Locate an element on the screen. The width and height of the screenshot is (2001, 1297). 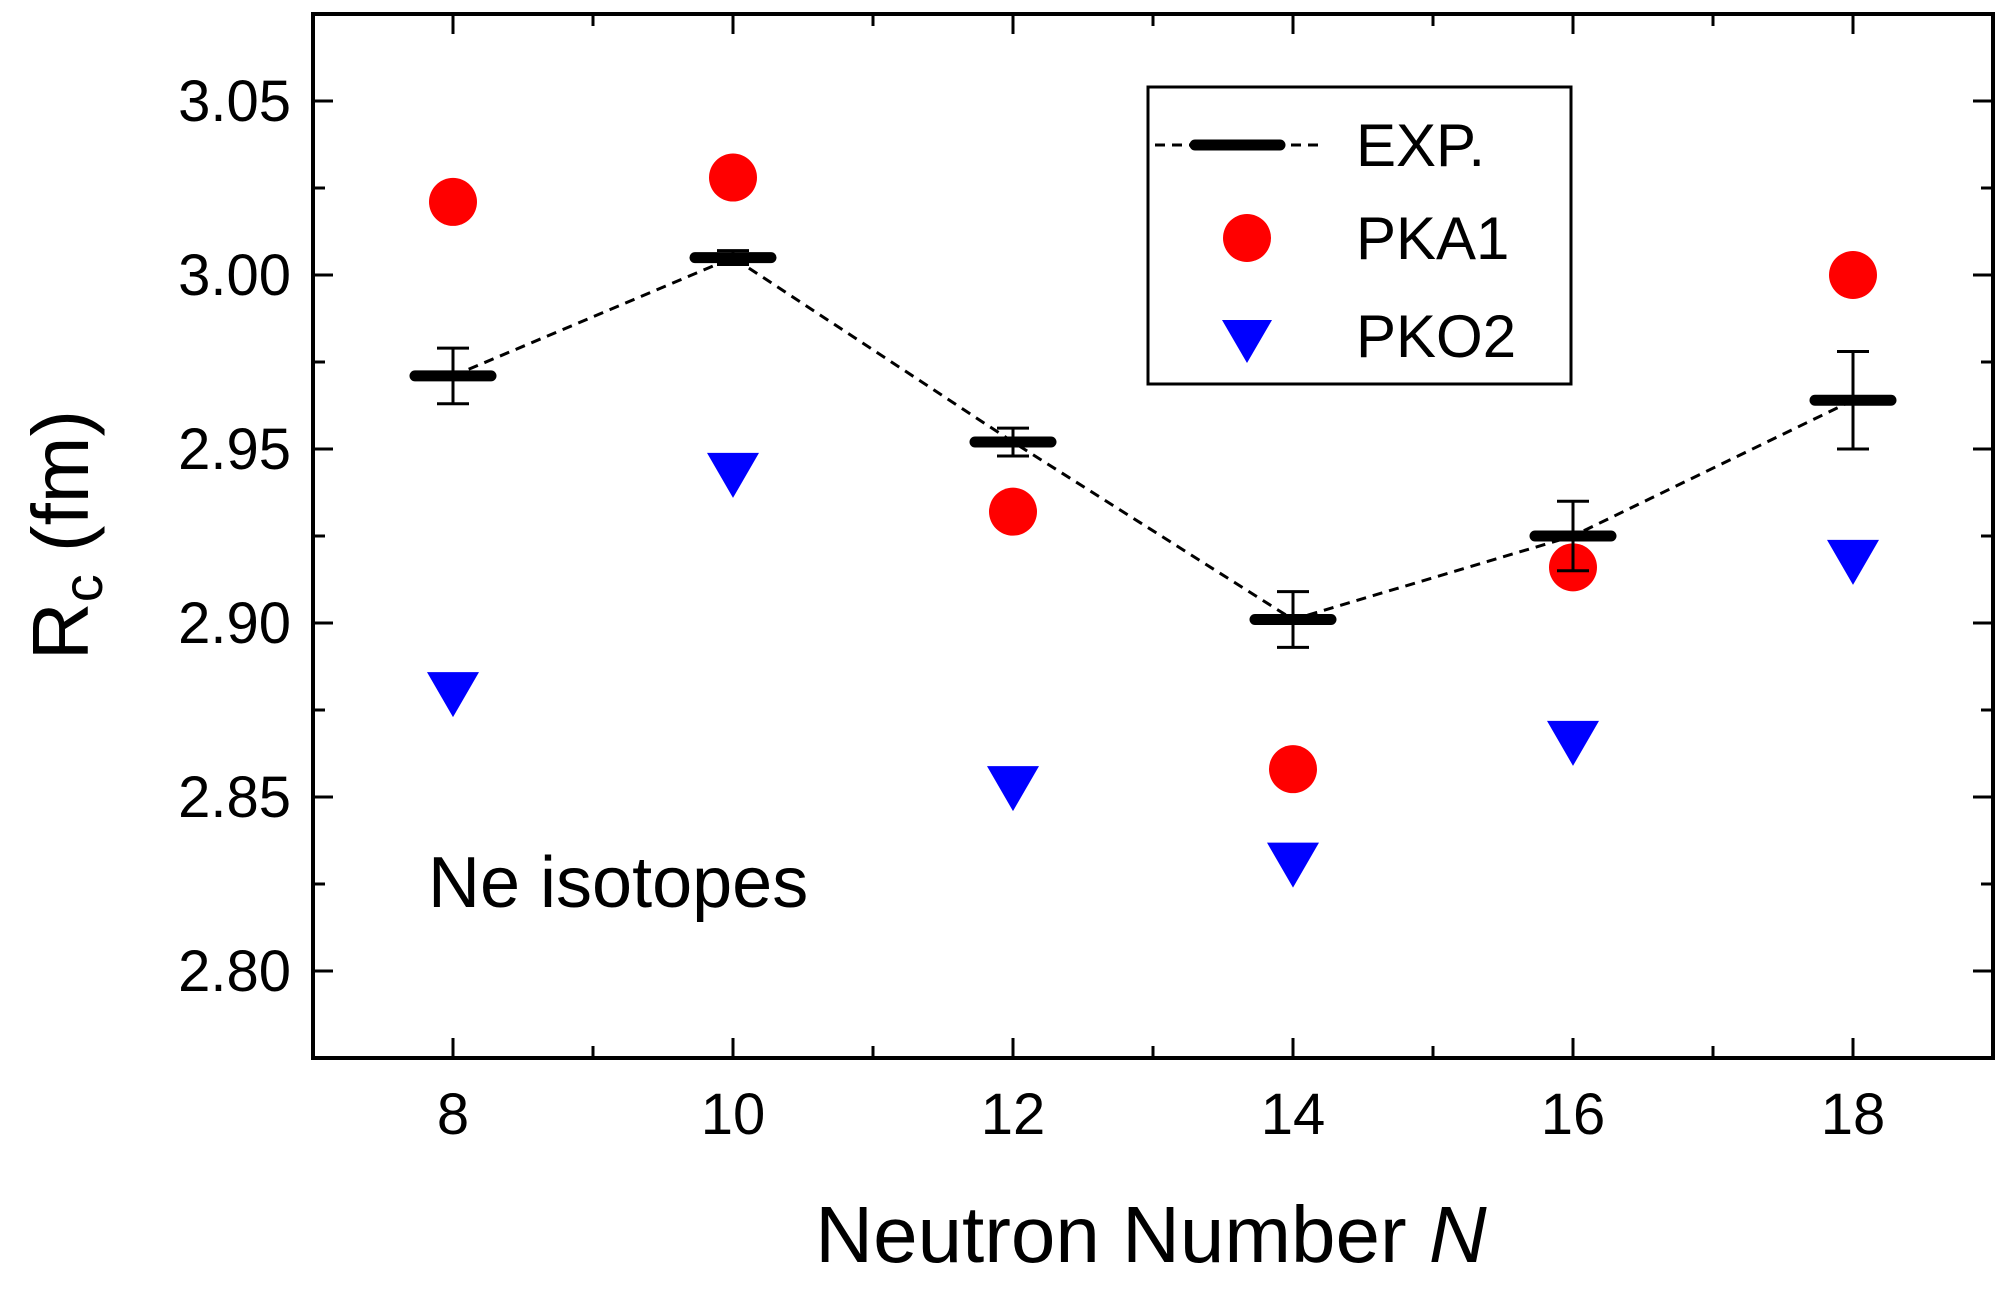
legend-exp-label: EXP. is located at coordinates (1420, 145).